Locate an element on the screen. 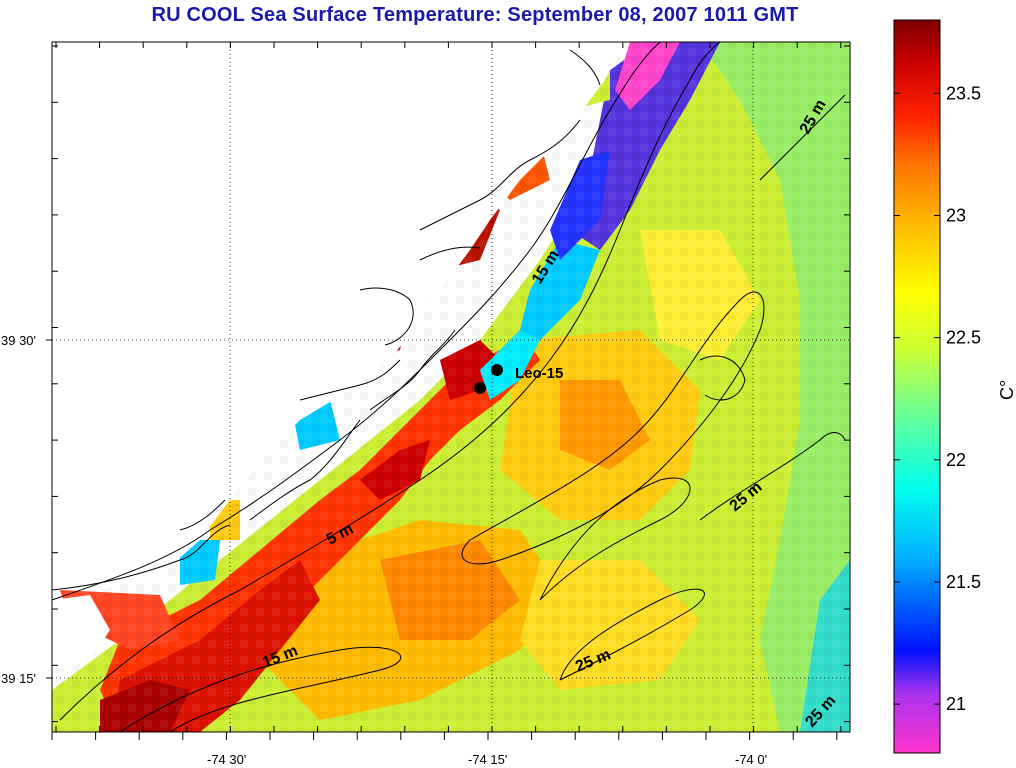 This screenshot has height=768, width=1016. lon-label-74-15: -74 15' is located at coordinates (487, 759).